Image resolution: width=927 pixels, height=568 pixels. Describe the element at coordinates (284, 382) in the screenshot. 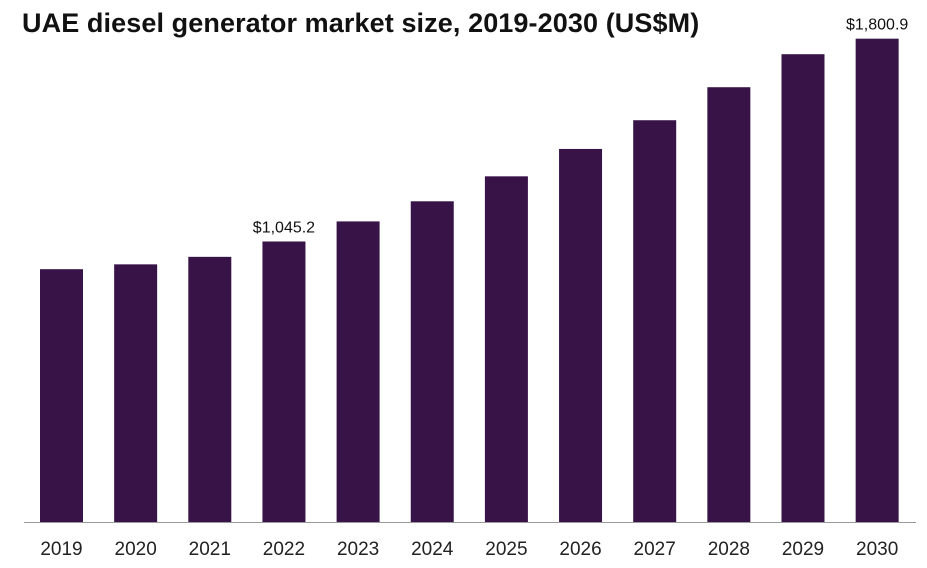

I see `bar-2022` at that location.